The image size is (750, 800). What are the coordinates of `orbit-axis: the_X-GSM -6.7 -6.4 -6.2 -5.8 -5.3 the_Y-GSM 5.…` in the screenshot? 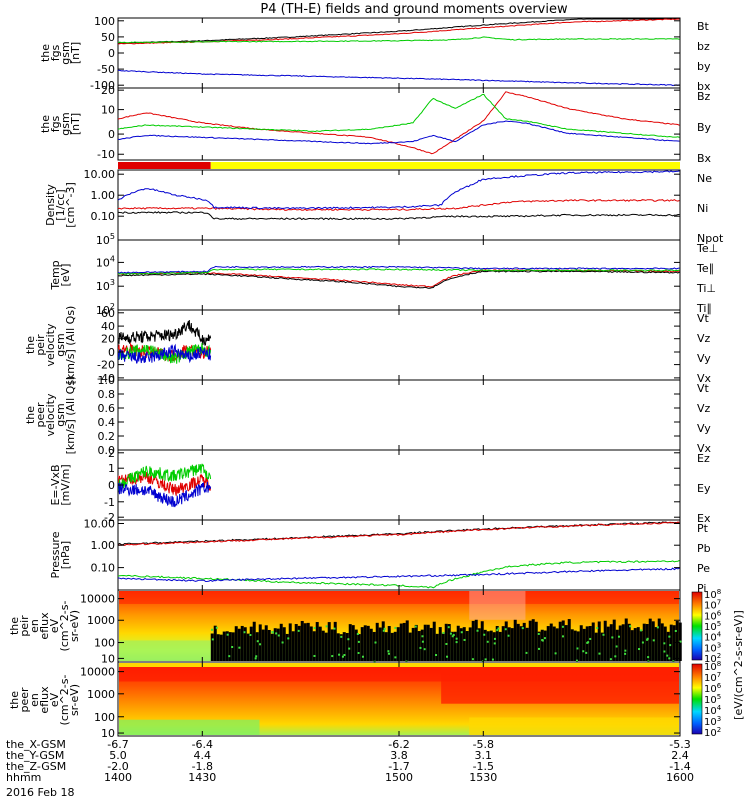 It's located at (350, 761).